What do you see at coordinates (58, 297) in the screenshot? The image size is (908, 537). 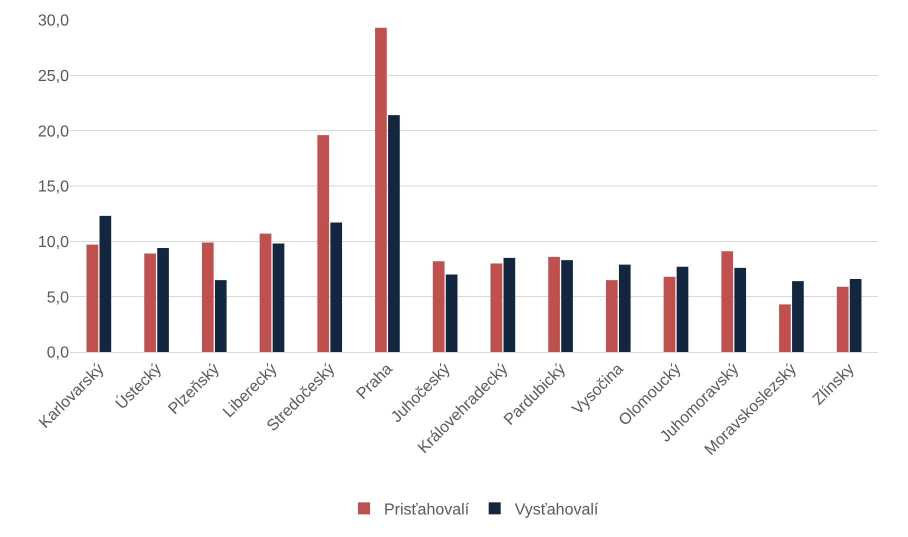 I see `y-tick-label: 5,0` at bounding box center [58, 297].